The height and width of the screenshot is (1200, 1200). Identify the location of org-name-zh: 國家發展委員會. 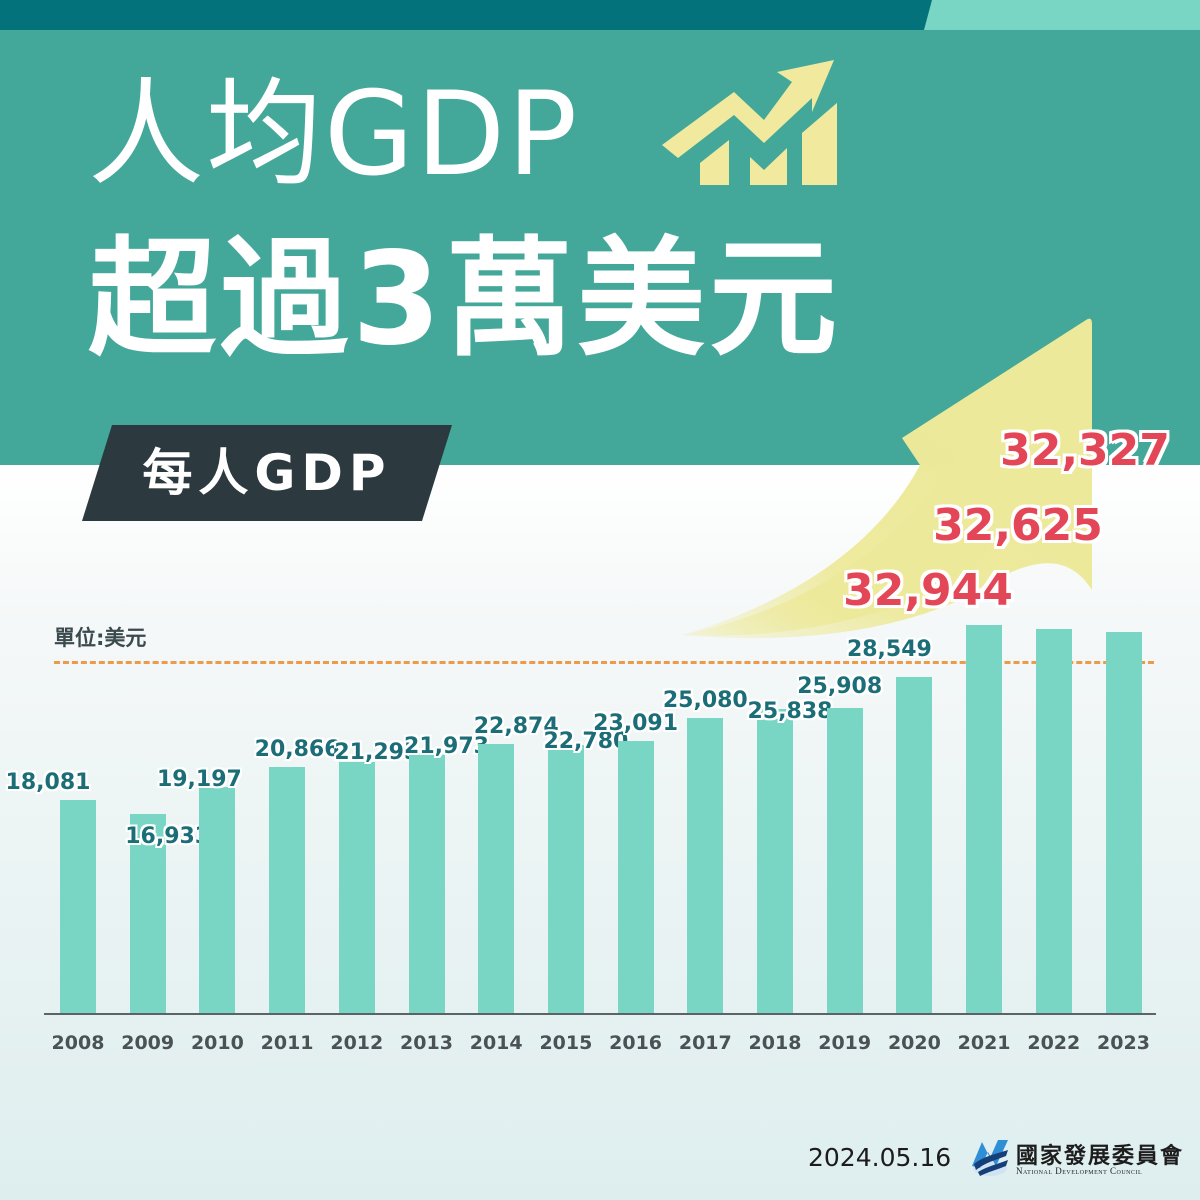
(1100, 1156).